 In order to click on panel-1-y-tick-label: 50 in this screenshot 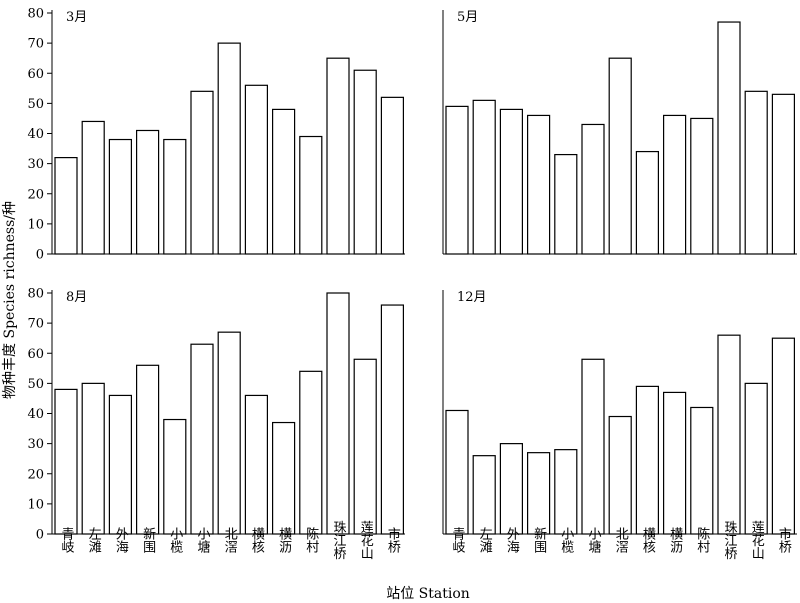, I will do `click(35, 104)`.